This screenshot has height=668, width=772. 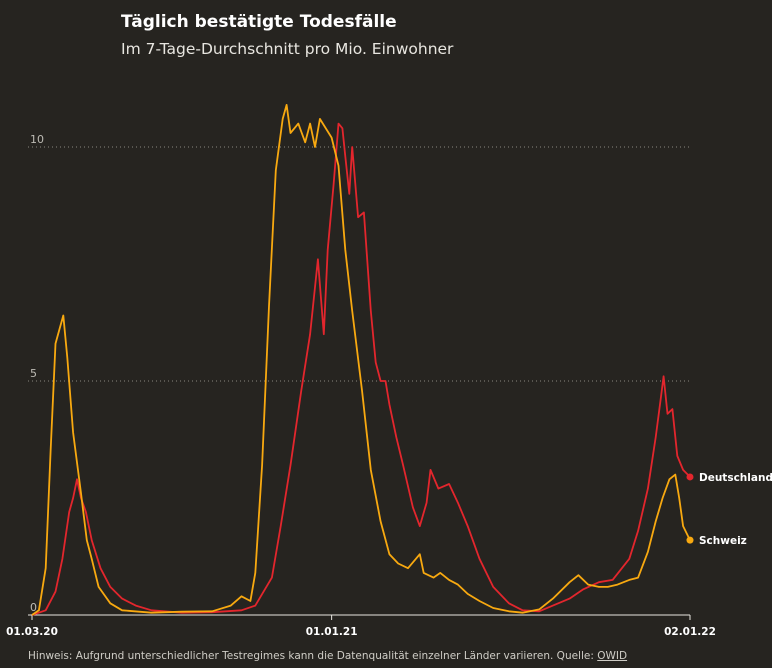 I want to click on source-link: OWID, so click(x=612, y=656).